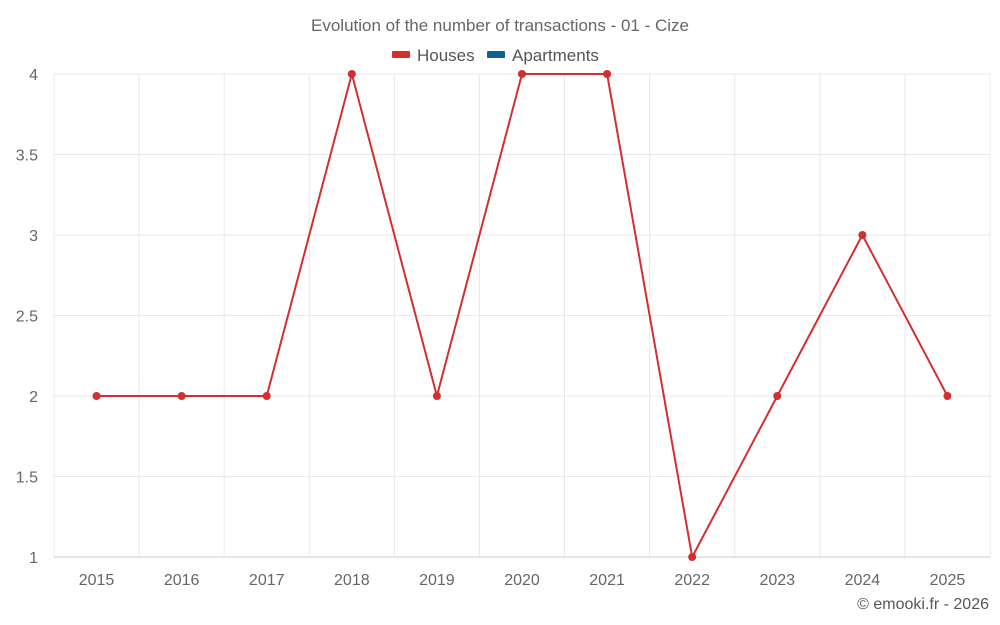 The width and height of the screenshot is (1000, 625). Describe the element at coordinates (267, 580) in the screenshot. I see `x-tick-label: 2017` at that location.